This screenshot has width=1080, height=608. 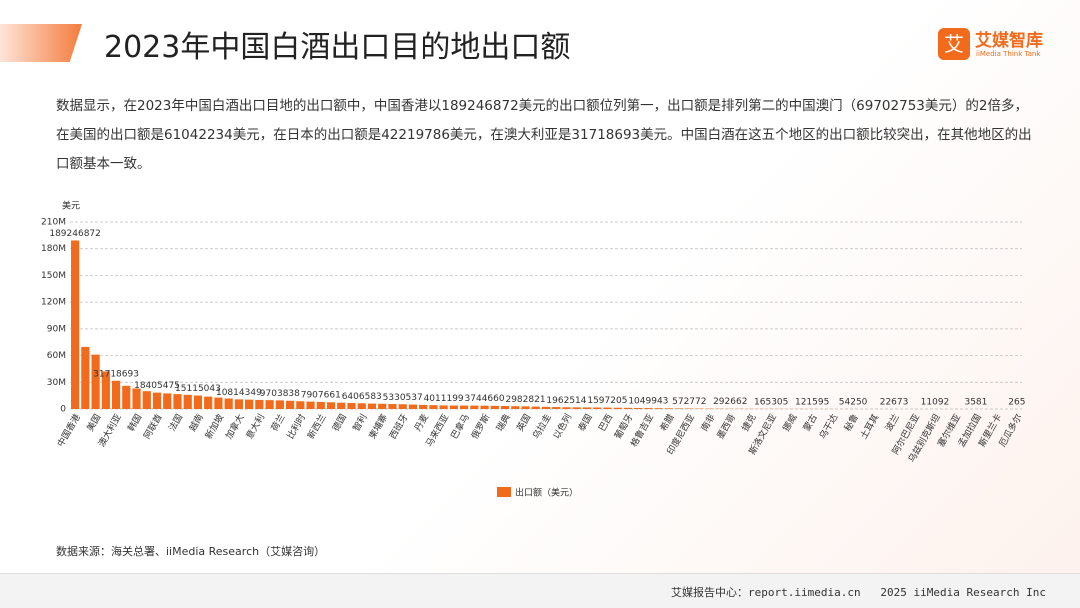 I want to click on value-label: 31718693, so click(x=116, y=374).